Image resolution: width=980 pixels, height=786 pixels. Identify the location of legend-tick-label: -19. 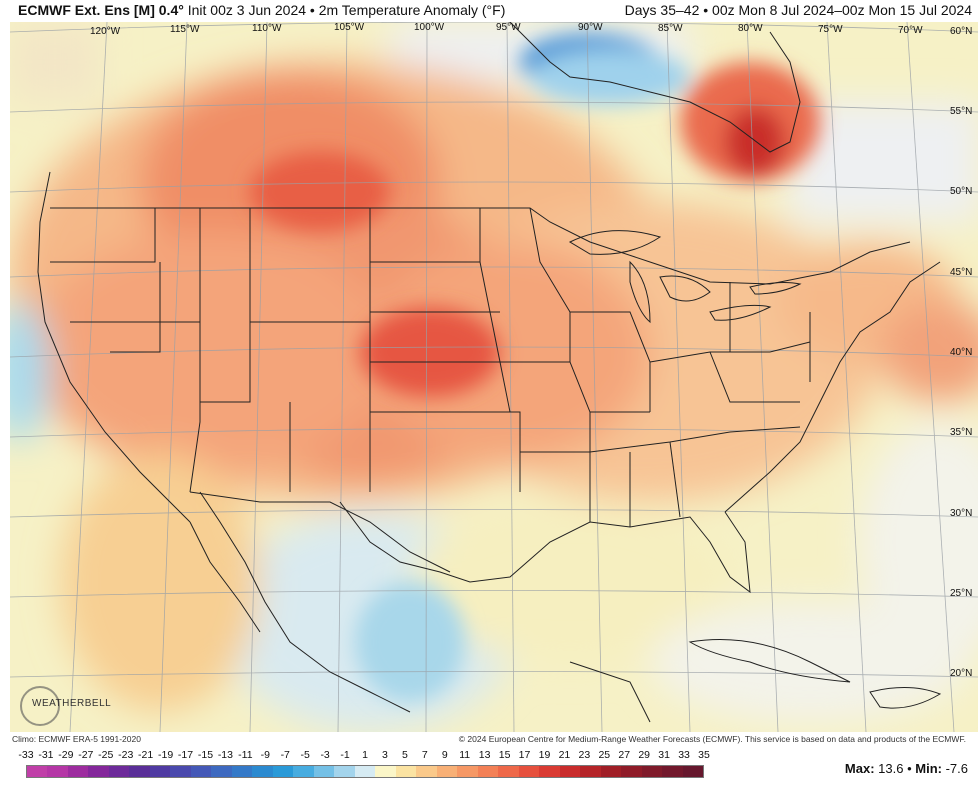
(165, 755).